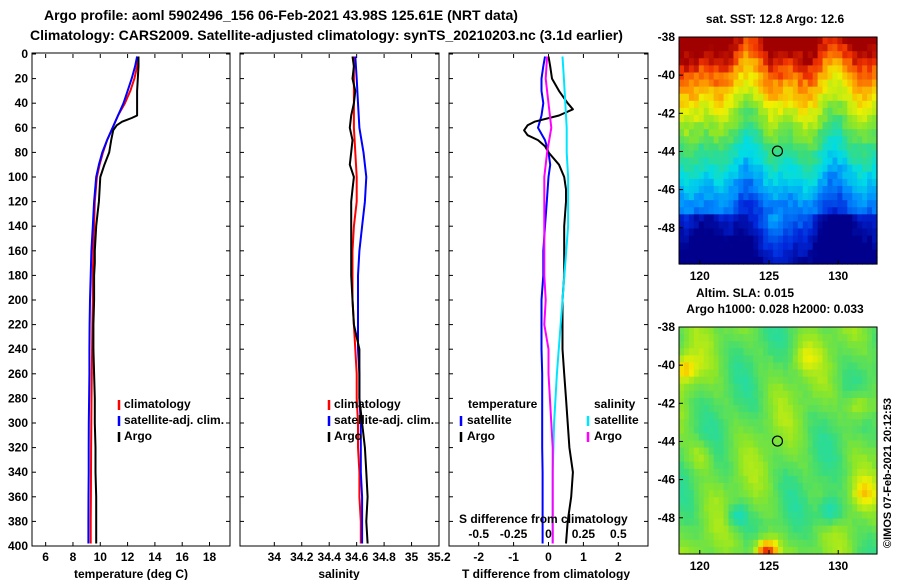  Describe the element at coordinates (615, 404) in the screenshot. I see `legend-salinity-title: salinity` at that location.